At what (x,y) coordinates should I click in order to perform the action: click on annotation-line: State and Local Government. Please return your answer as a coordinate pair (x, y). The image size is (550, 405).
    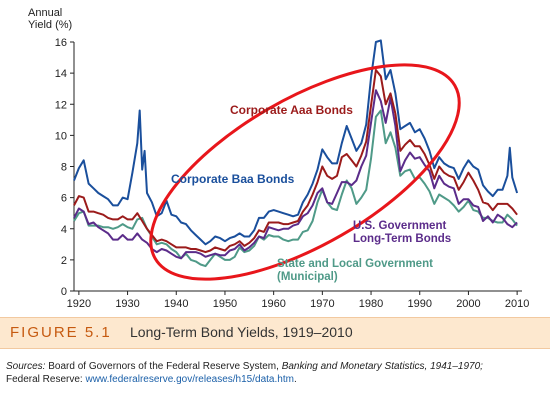
    Looking at the image, I should click on (355, 264).